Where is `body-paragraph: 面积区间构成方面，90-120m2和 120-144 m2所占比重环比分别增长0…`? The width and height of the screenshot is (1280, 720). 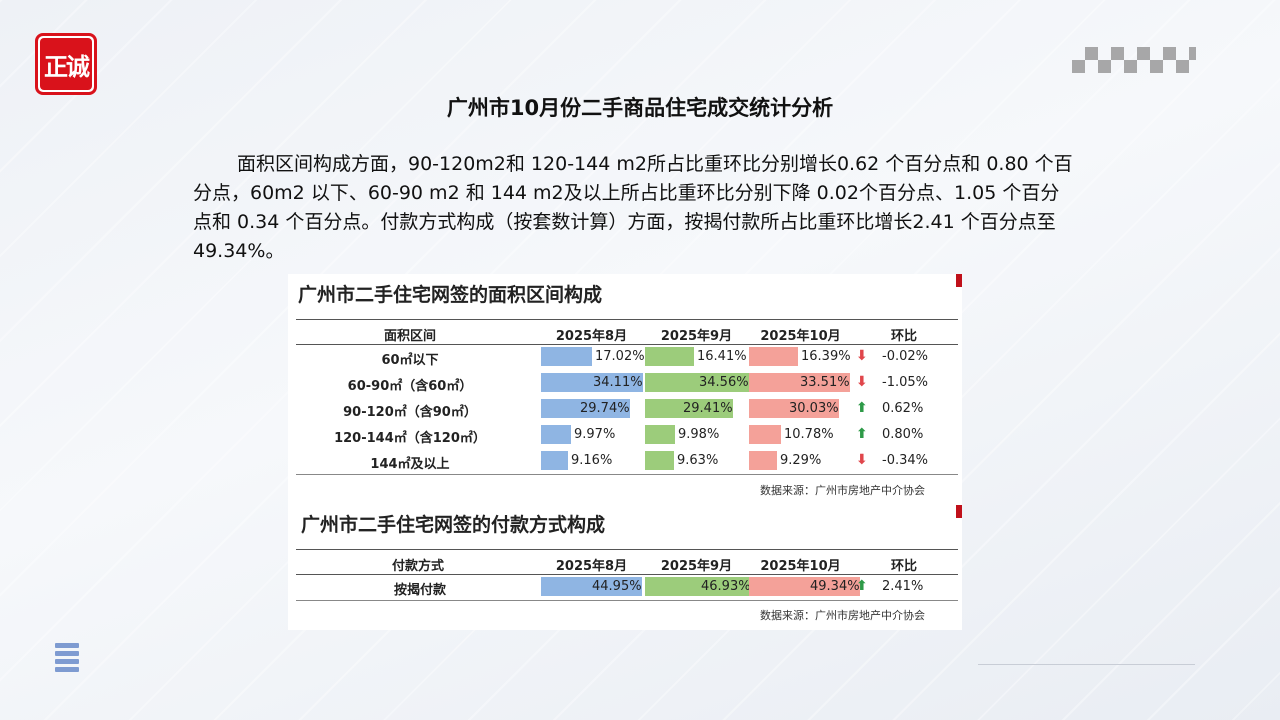 body-paragraph: 面积区间构成方面，90-120m2和 120-144 m2所占比重环比分别增长0… is located at coordinates (633, 207).